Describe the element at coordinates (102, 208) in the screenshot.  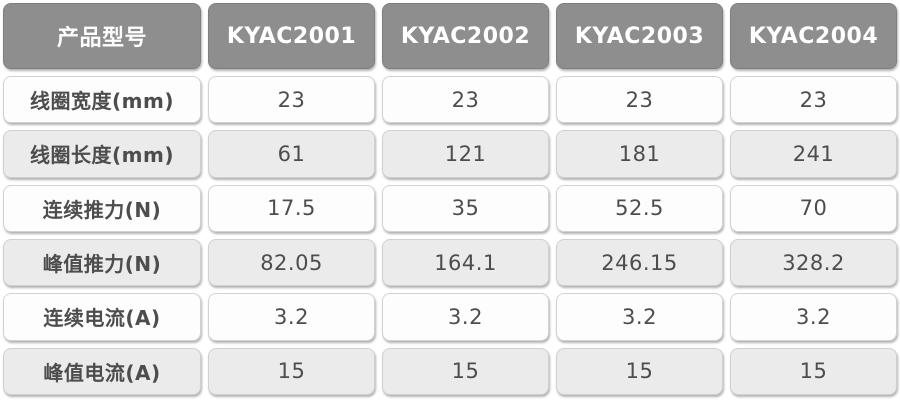
I see `row-label-continuous-force: 连续推力(N)` at that location.